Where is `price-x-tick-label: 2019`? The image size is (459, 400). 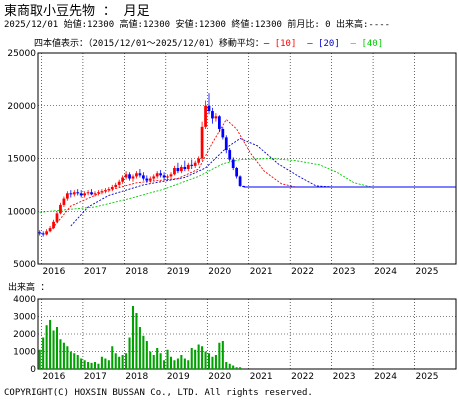
price-x-tick-label: 2019 is located at coordinates (178, 272).